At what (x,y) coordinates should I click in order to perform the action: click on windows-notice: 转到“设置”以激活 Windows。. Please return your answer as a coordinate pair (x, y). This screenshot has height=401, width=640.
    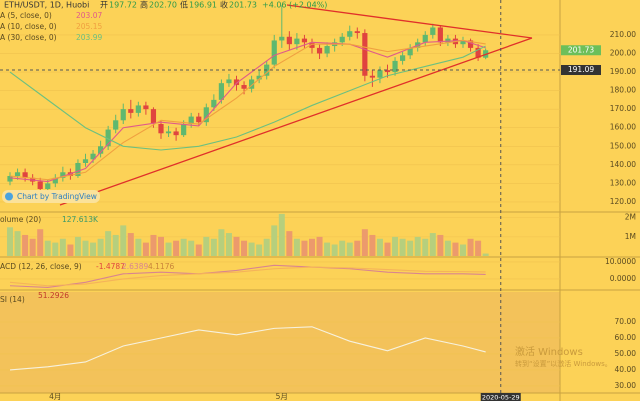
    Looking at the image, I should click on (563, 363).